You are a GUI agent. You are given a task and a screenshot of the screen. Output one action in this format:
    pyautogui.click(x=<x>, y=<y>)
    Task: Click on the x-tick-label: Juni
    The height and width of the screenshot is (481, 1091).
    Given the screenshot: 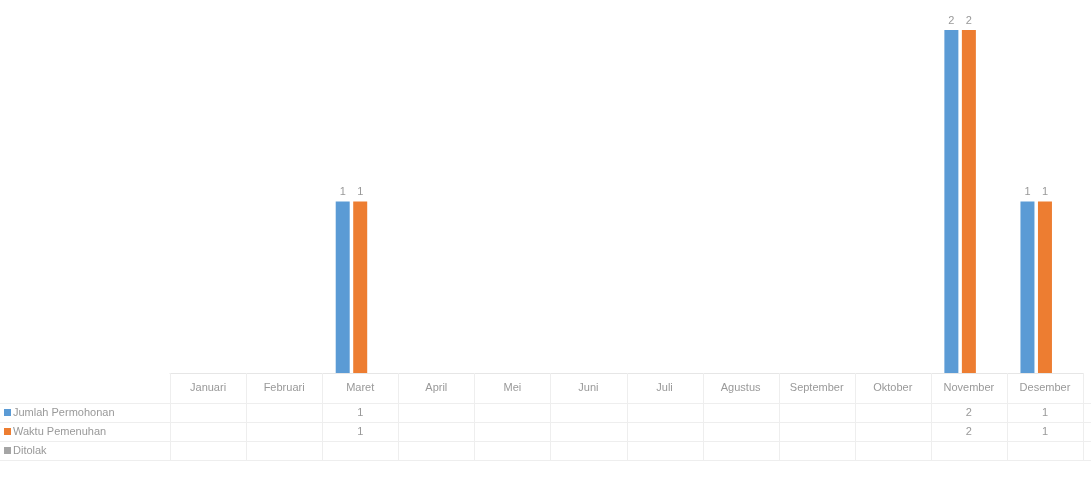 What is the action you would take?
    pyautogui.click(x=588, y=386)
    